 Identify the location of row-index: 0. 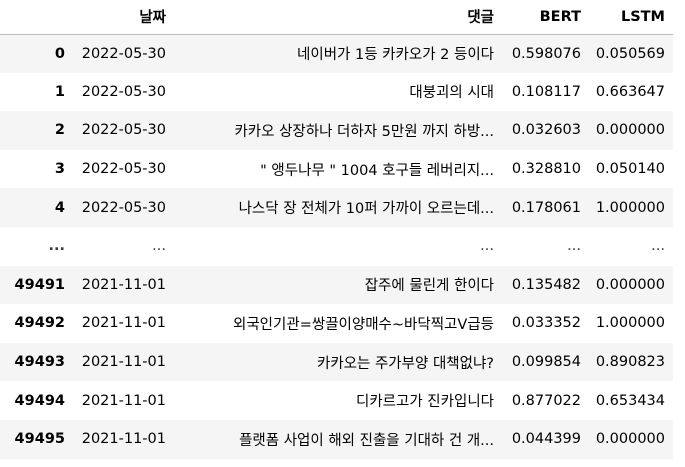
(59, 53).